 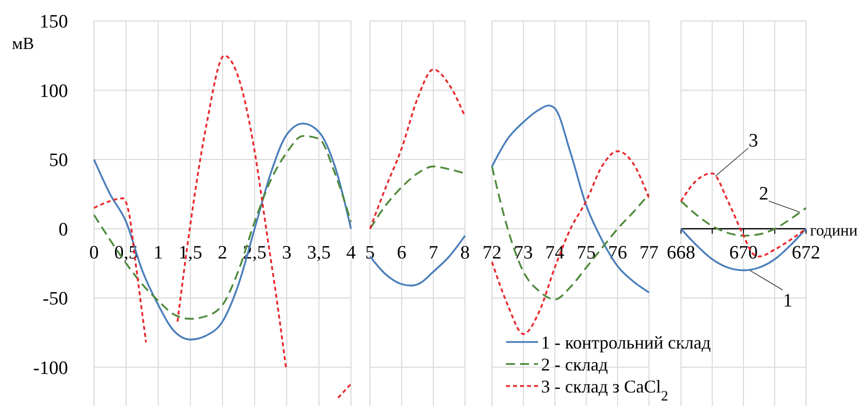 I want to click on x-tick-label: 3,5, so click(x=319, y=253).